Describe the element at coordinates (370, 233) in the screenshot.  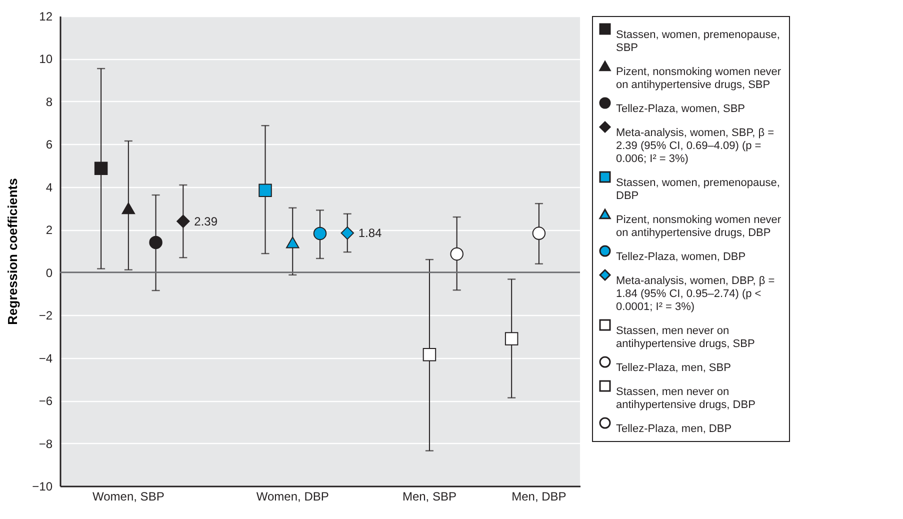
I see `data-label: 1.84` at that location.